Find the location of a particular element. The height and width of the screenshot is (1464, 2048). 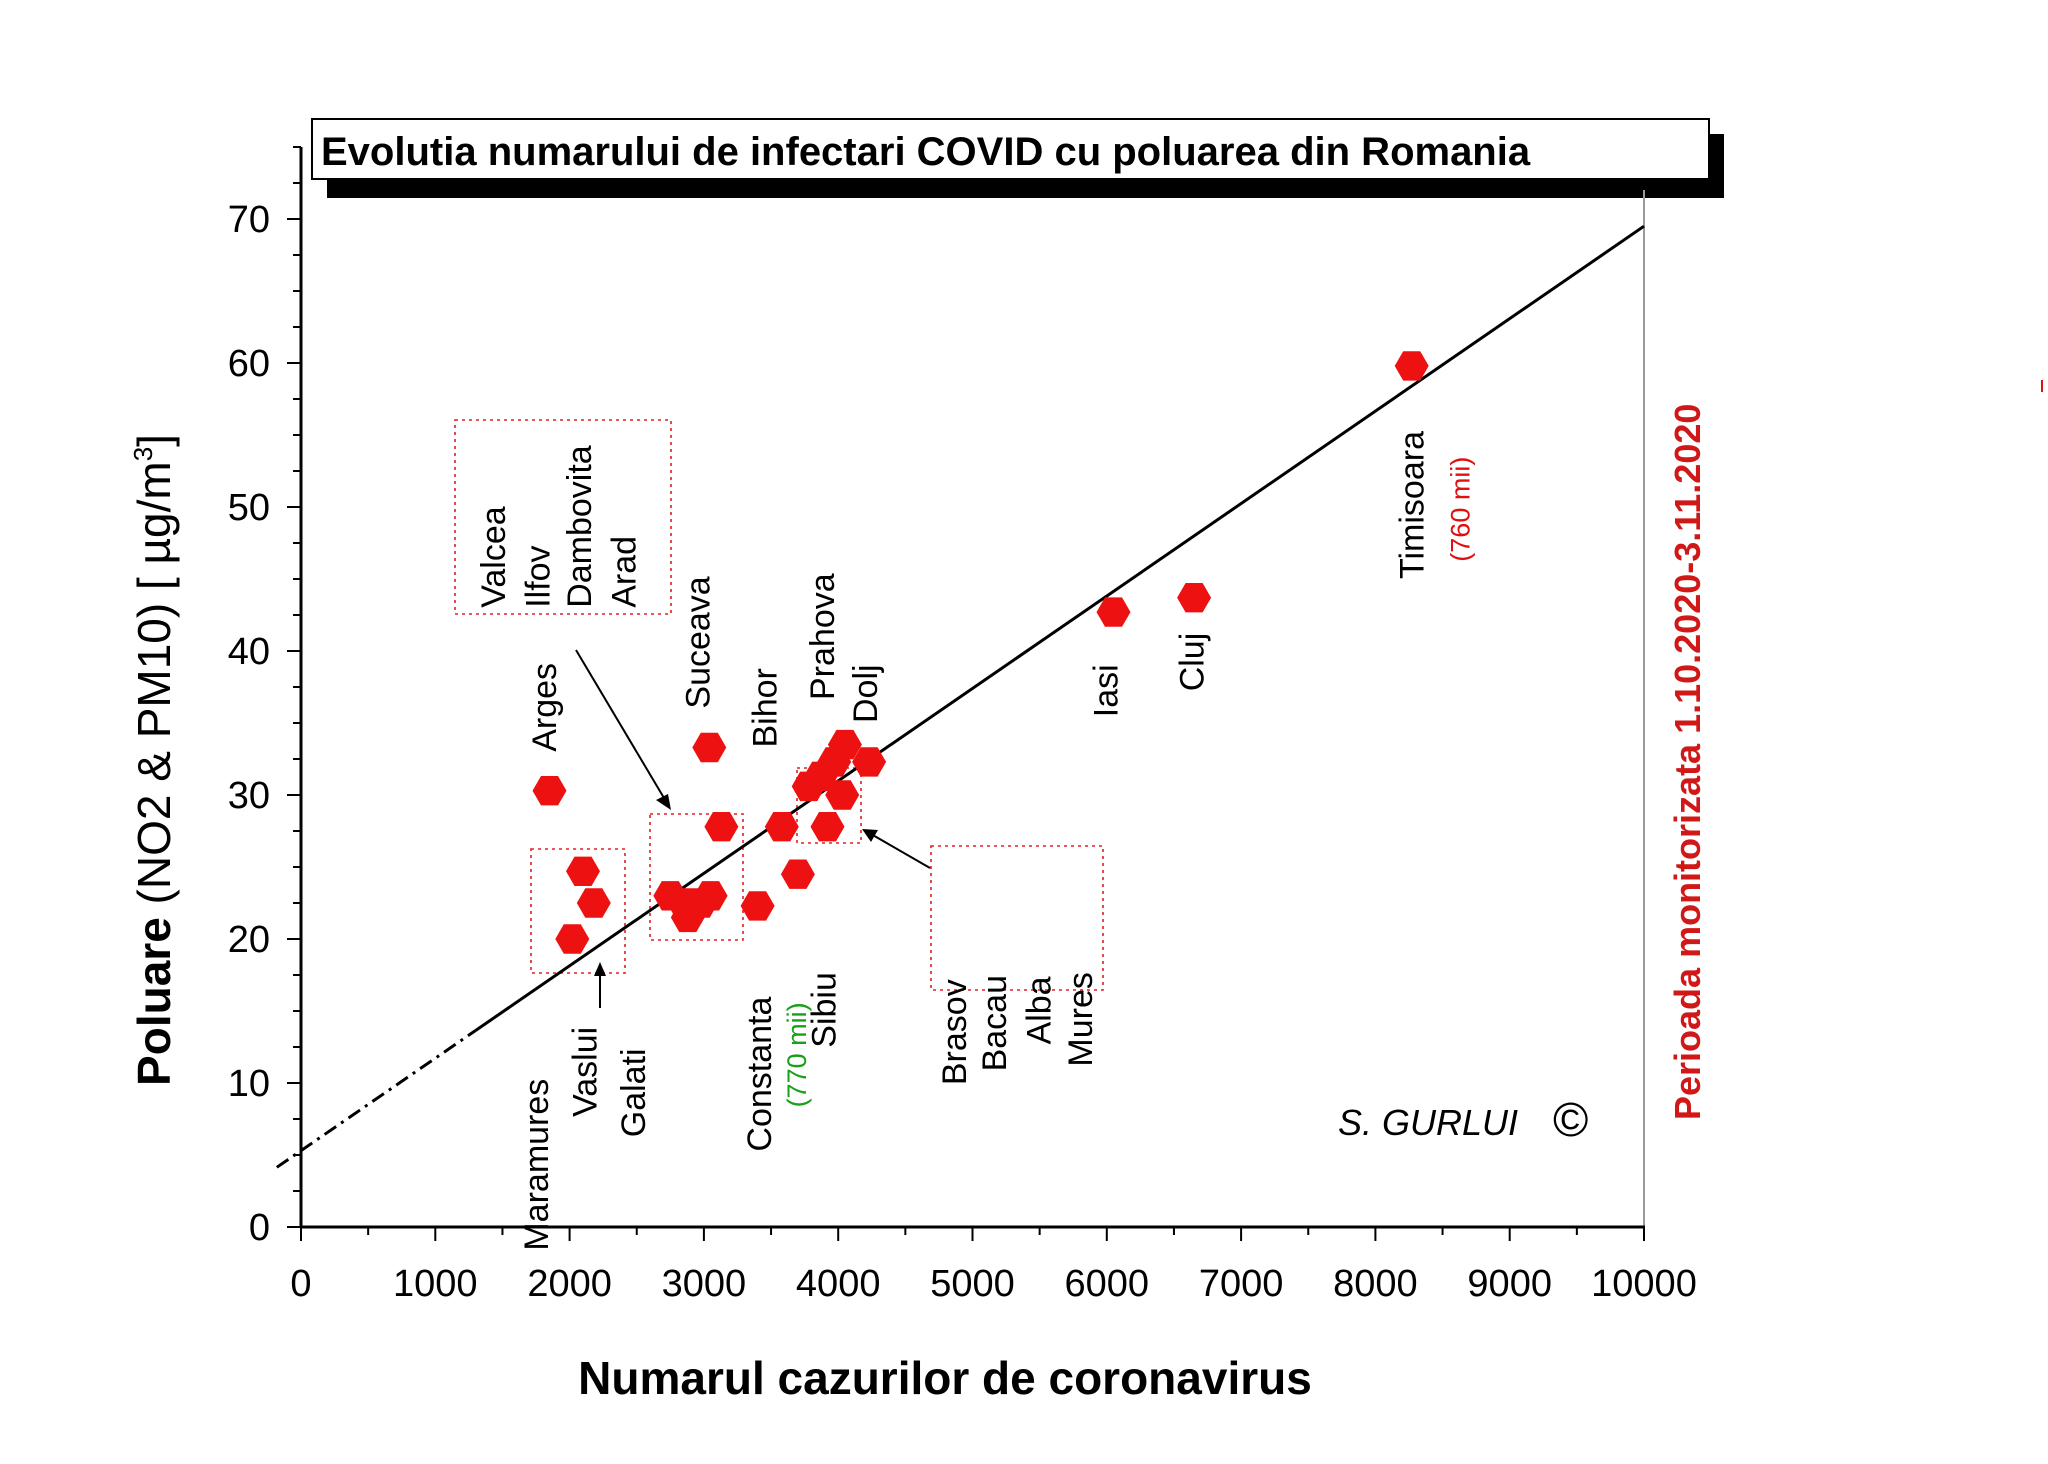

label-vaslui: Vaslui is located at coordinates (586, 1072).